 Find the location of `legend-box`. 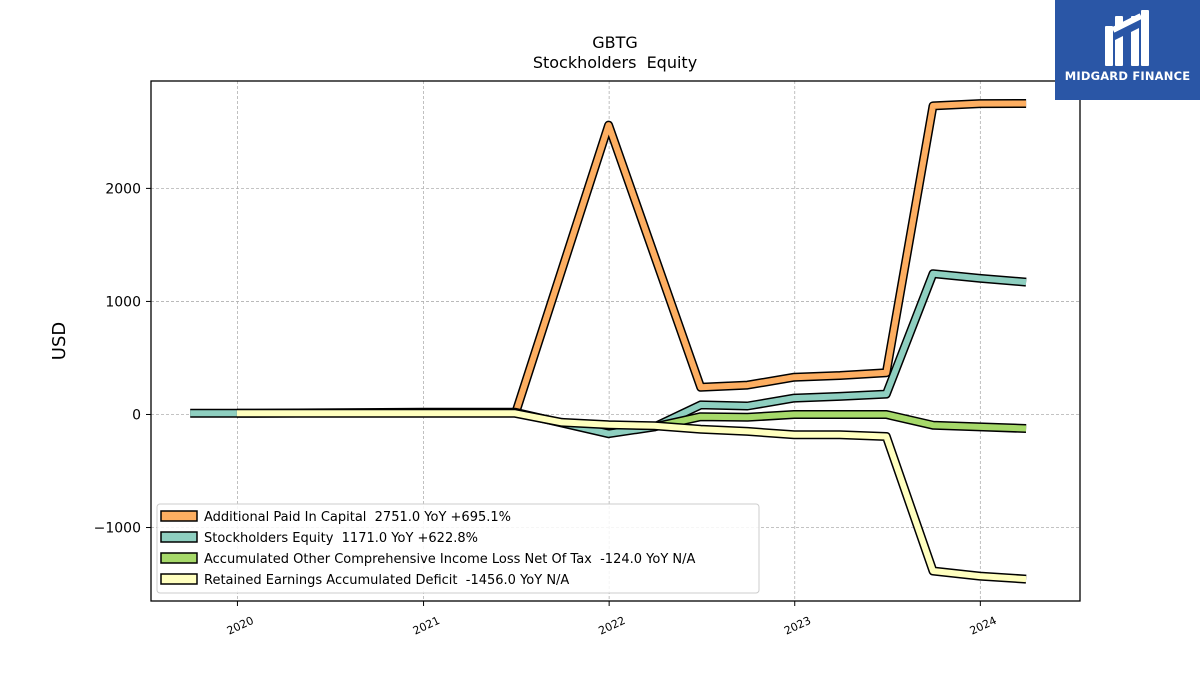

legend-box is located at coordinates (458, 548).